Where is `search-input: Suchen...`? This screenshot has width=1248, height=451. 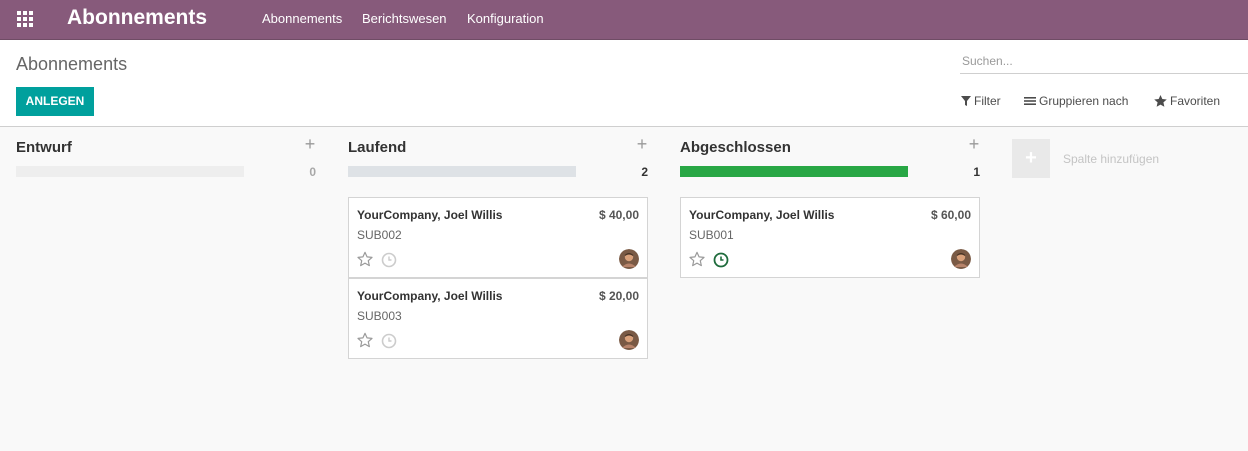 search-input: Suchen... is located at coordinates (1104, 63).